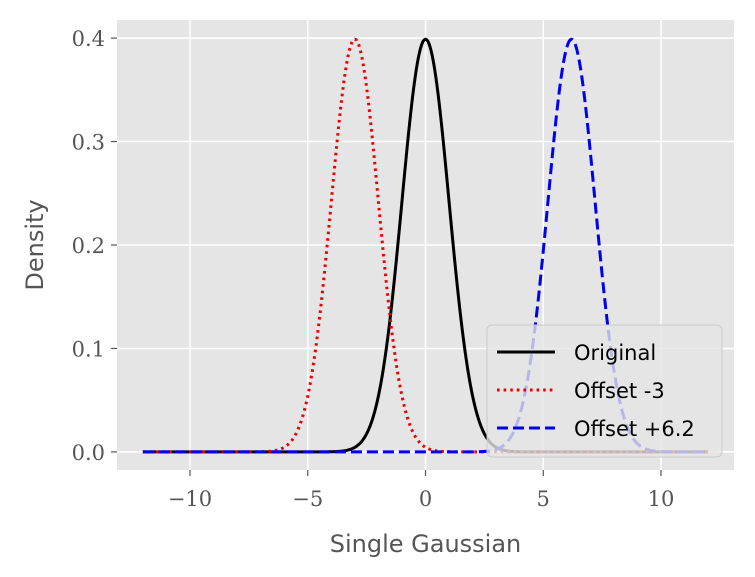  Describe the element at coordinates (426, 544) in the screenshot. I see `x-axis-label: Single Gaussian` at that location.